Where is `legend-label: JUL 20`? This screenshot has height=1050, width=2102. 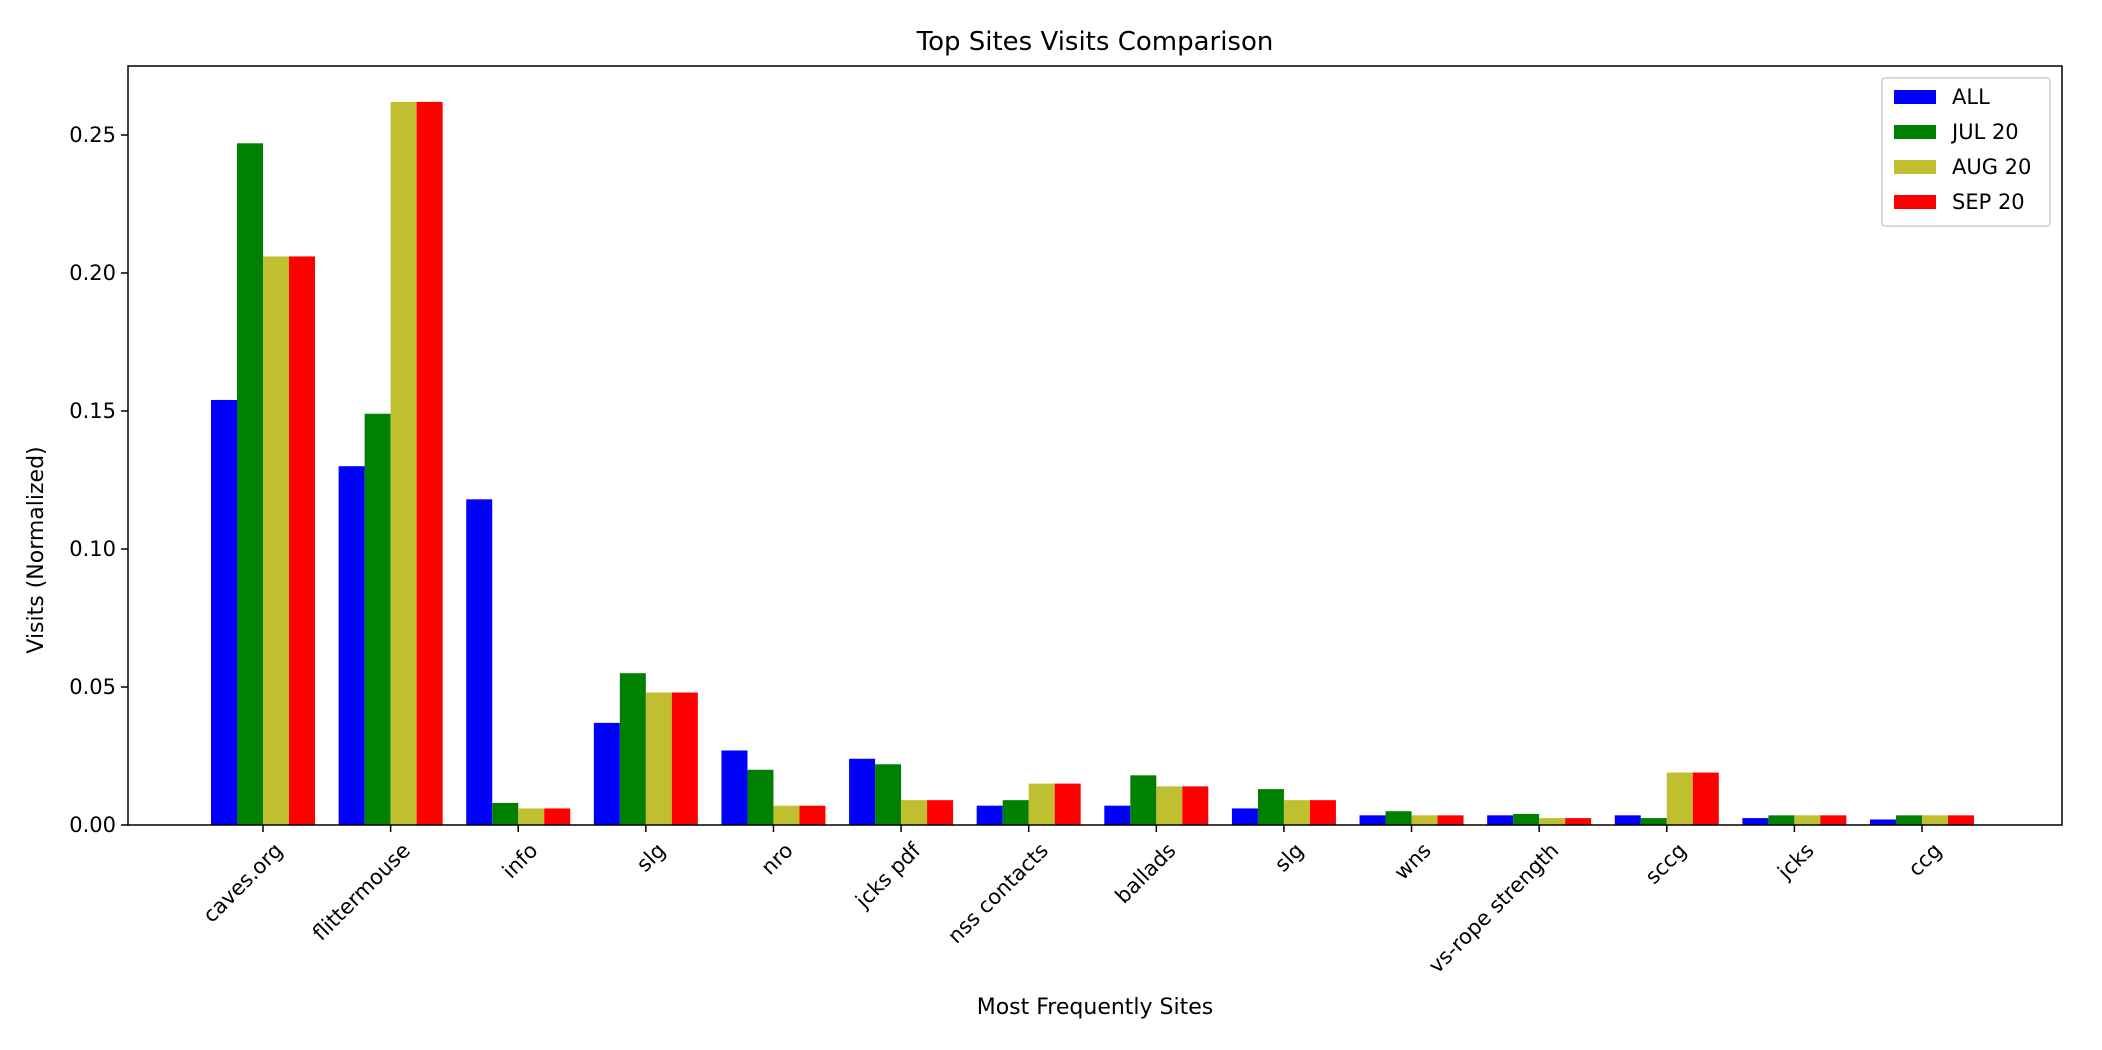
legend-label: JUL 20 is located at coordinates (1984, 132).